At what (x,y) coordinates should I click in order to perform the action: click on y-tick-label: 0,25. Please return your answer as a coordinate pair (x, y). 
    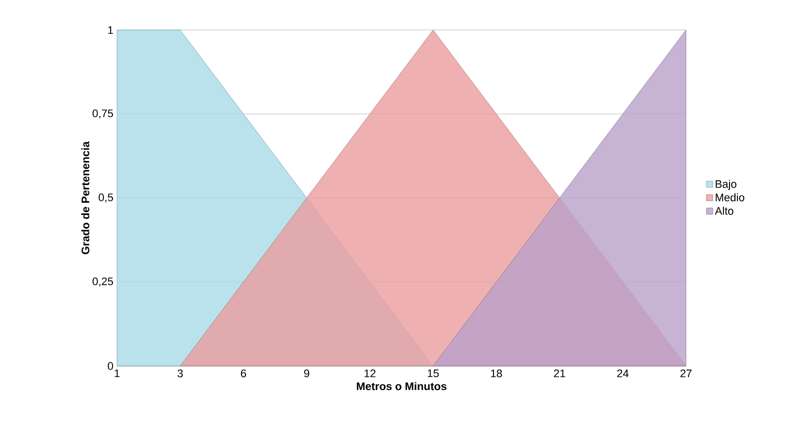
    Looking at the image, I should click on (103, 282).